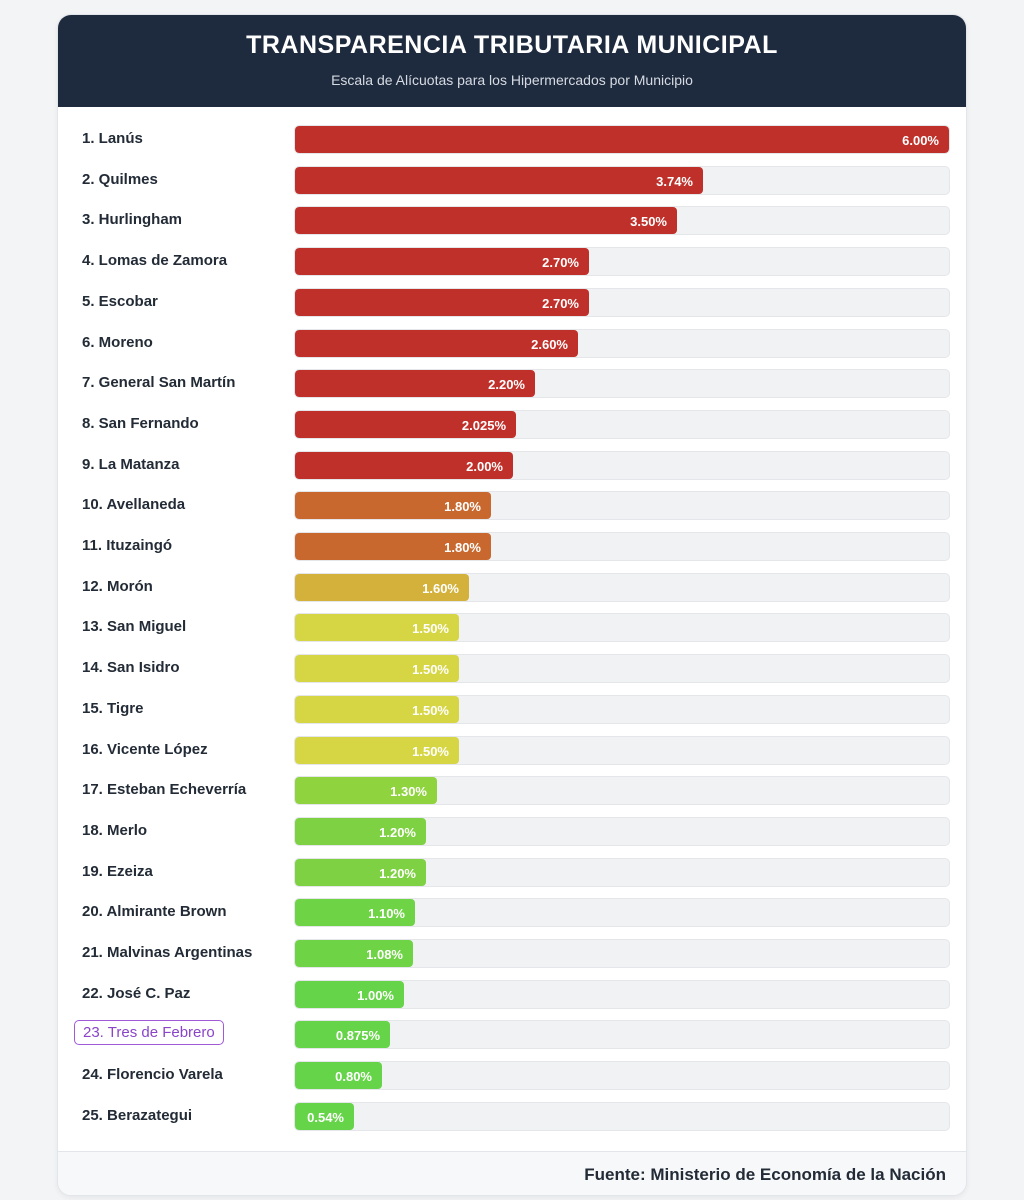 This screenshot has height=1200, width=1024. Describe the element at coordinates (117, 342) in the screenshot. I see `category-label: 6. Moreno` at that location.